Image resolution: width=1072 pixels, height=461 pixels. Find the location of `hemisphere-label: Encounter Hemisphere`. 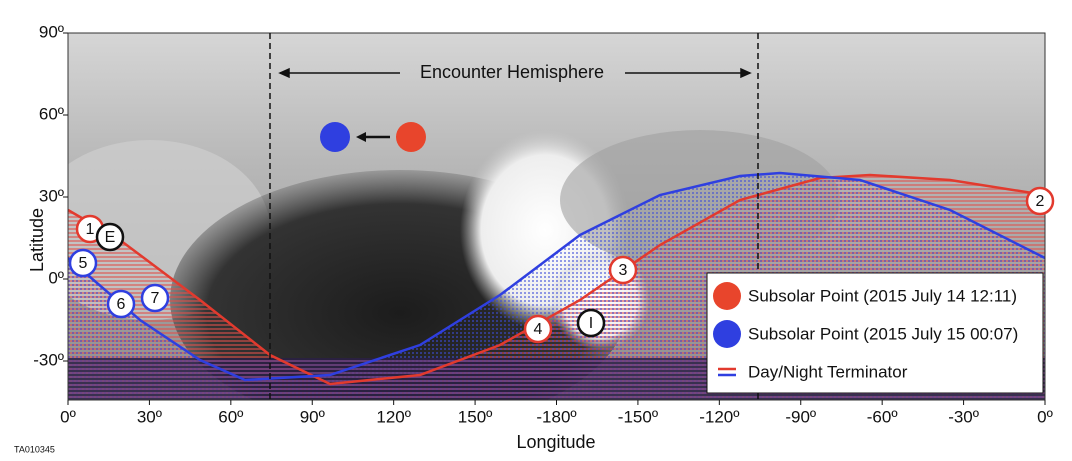

hemisphere-label: Encounter Hemisphere is located at coordinates (512, 72).